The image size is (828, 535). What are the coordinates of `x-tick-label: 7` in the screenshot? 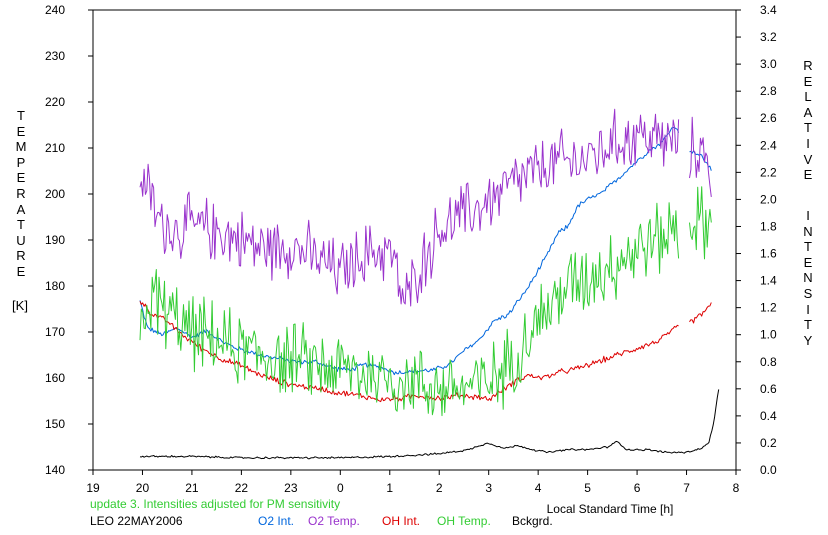 It's located at (686, 488).